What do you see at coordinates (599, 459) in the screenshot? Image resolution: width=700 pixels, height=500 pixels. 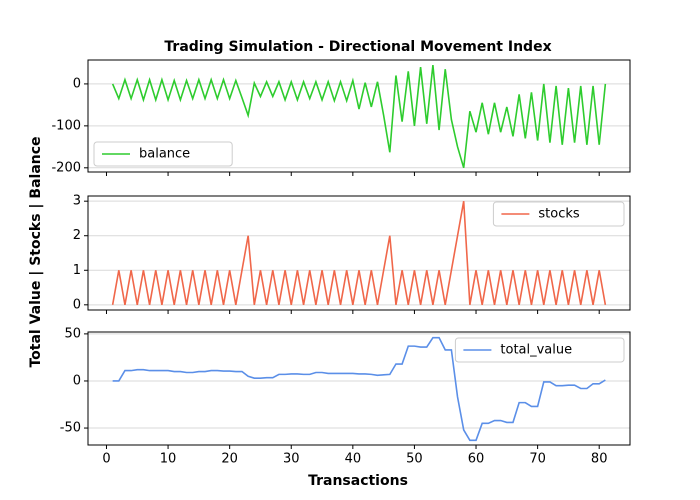 I see `x-tick-label: 80` at bounding box center [599, 459].